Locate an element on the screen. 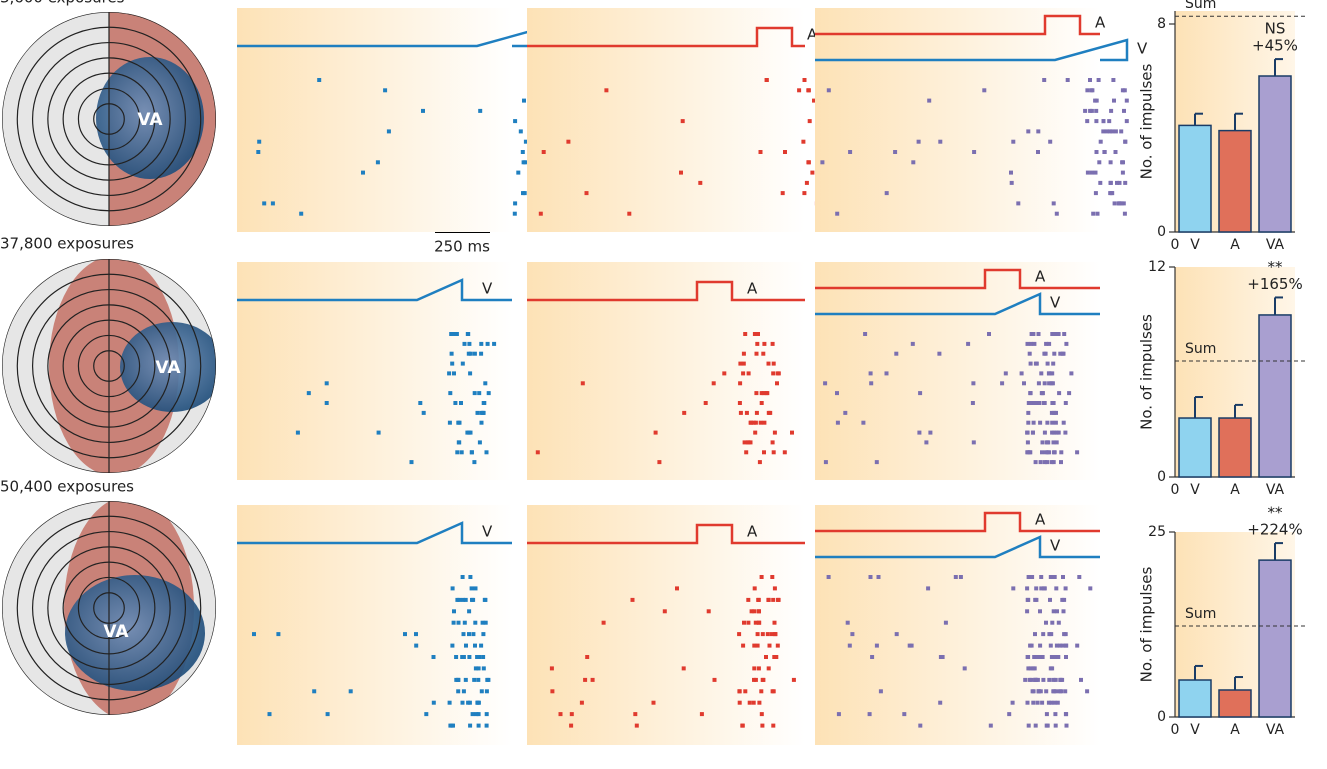 The width and height of the screenshot is (1327, 769). x-tick-label: A is located at coordinates (1235, 730).